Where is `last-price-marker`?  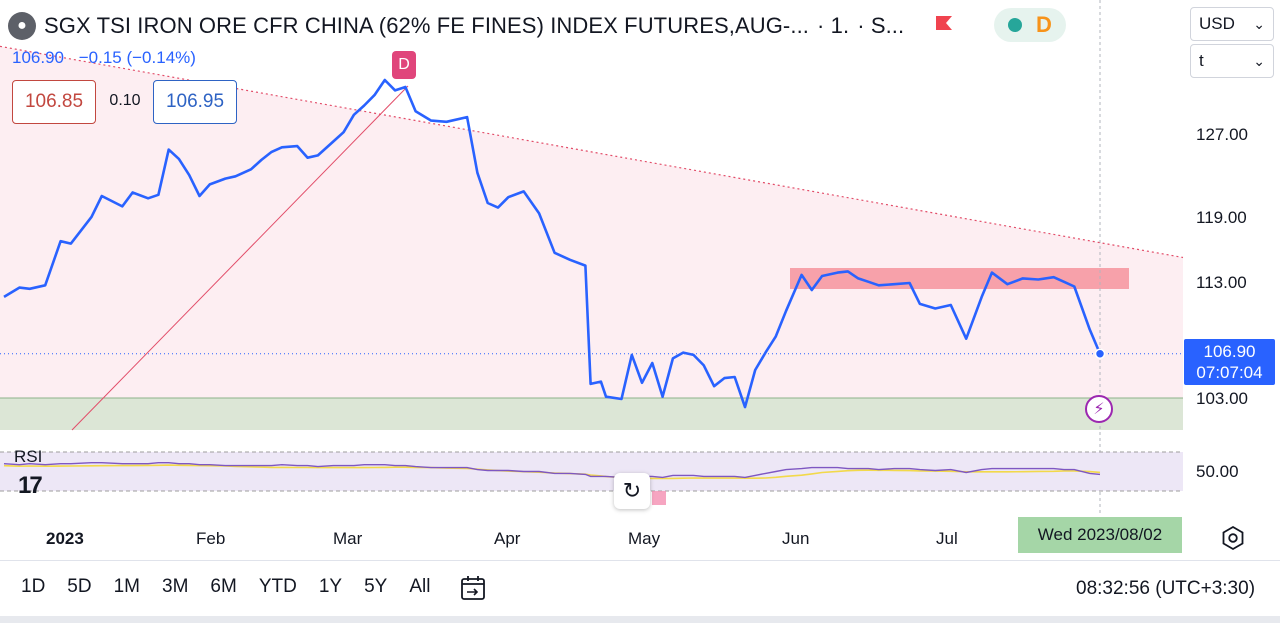 last-price-marker is located at coordinates (1100, 354).